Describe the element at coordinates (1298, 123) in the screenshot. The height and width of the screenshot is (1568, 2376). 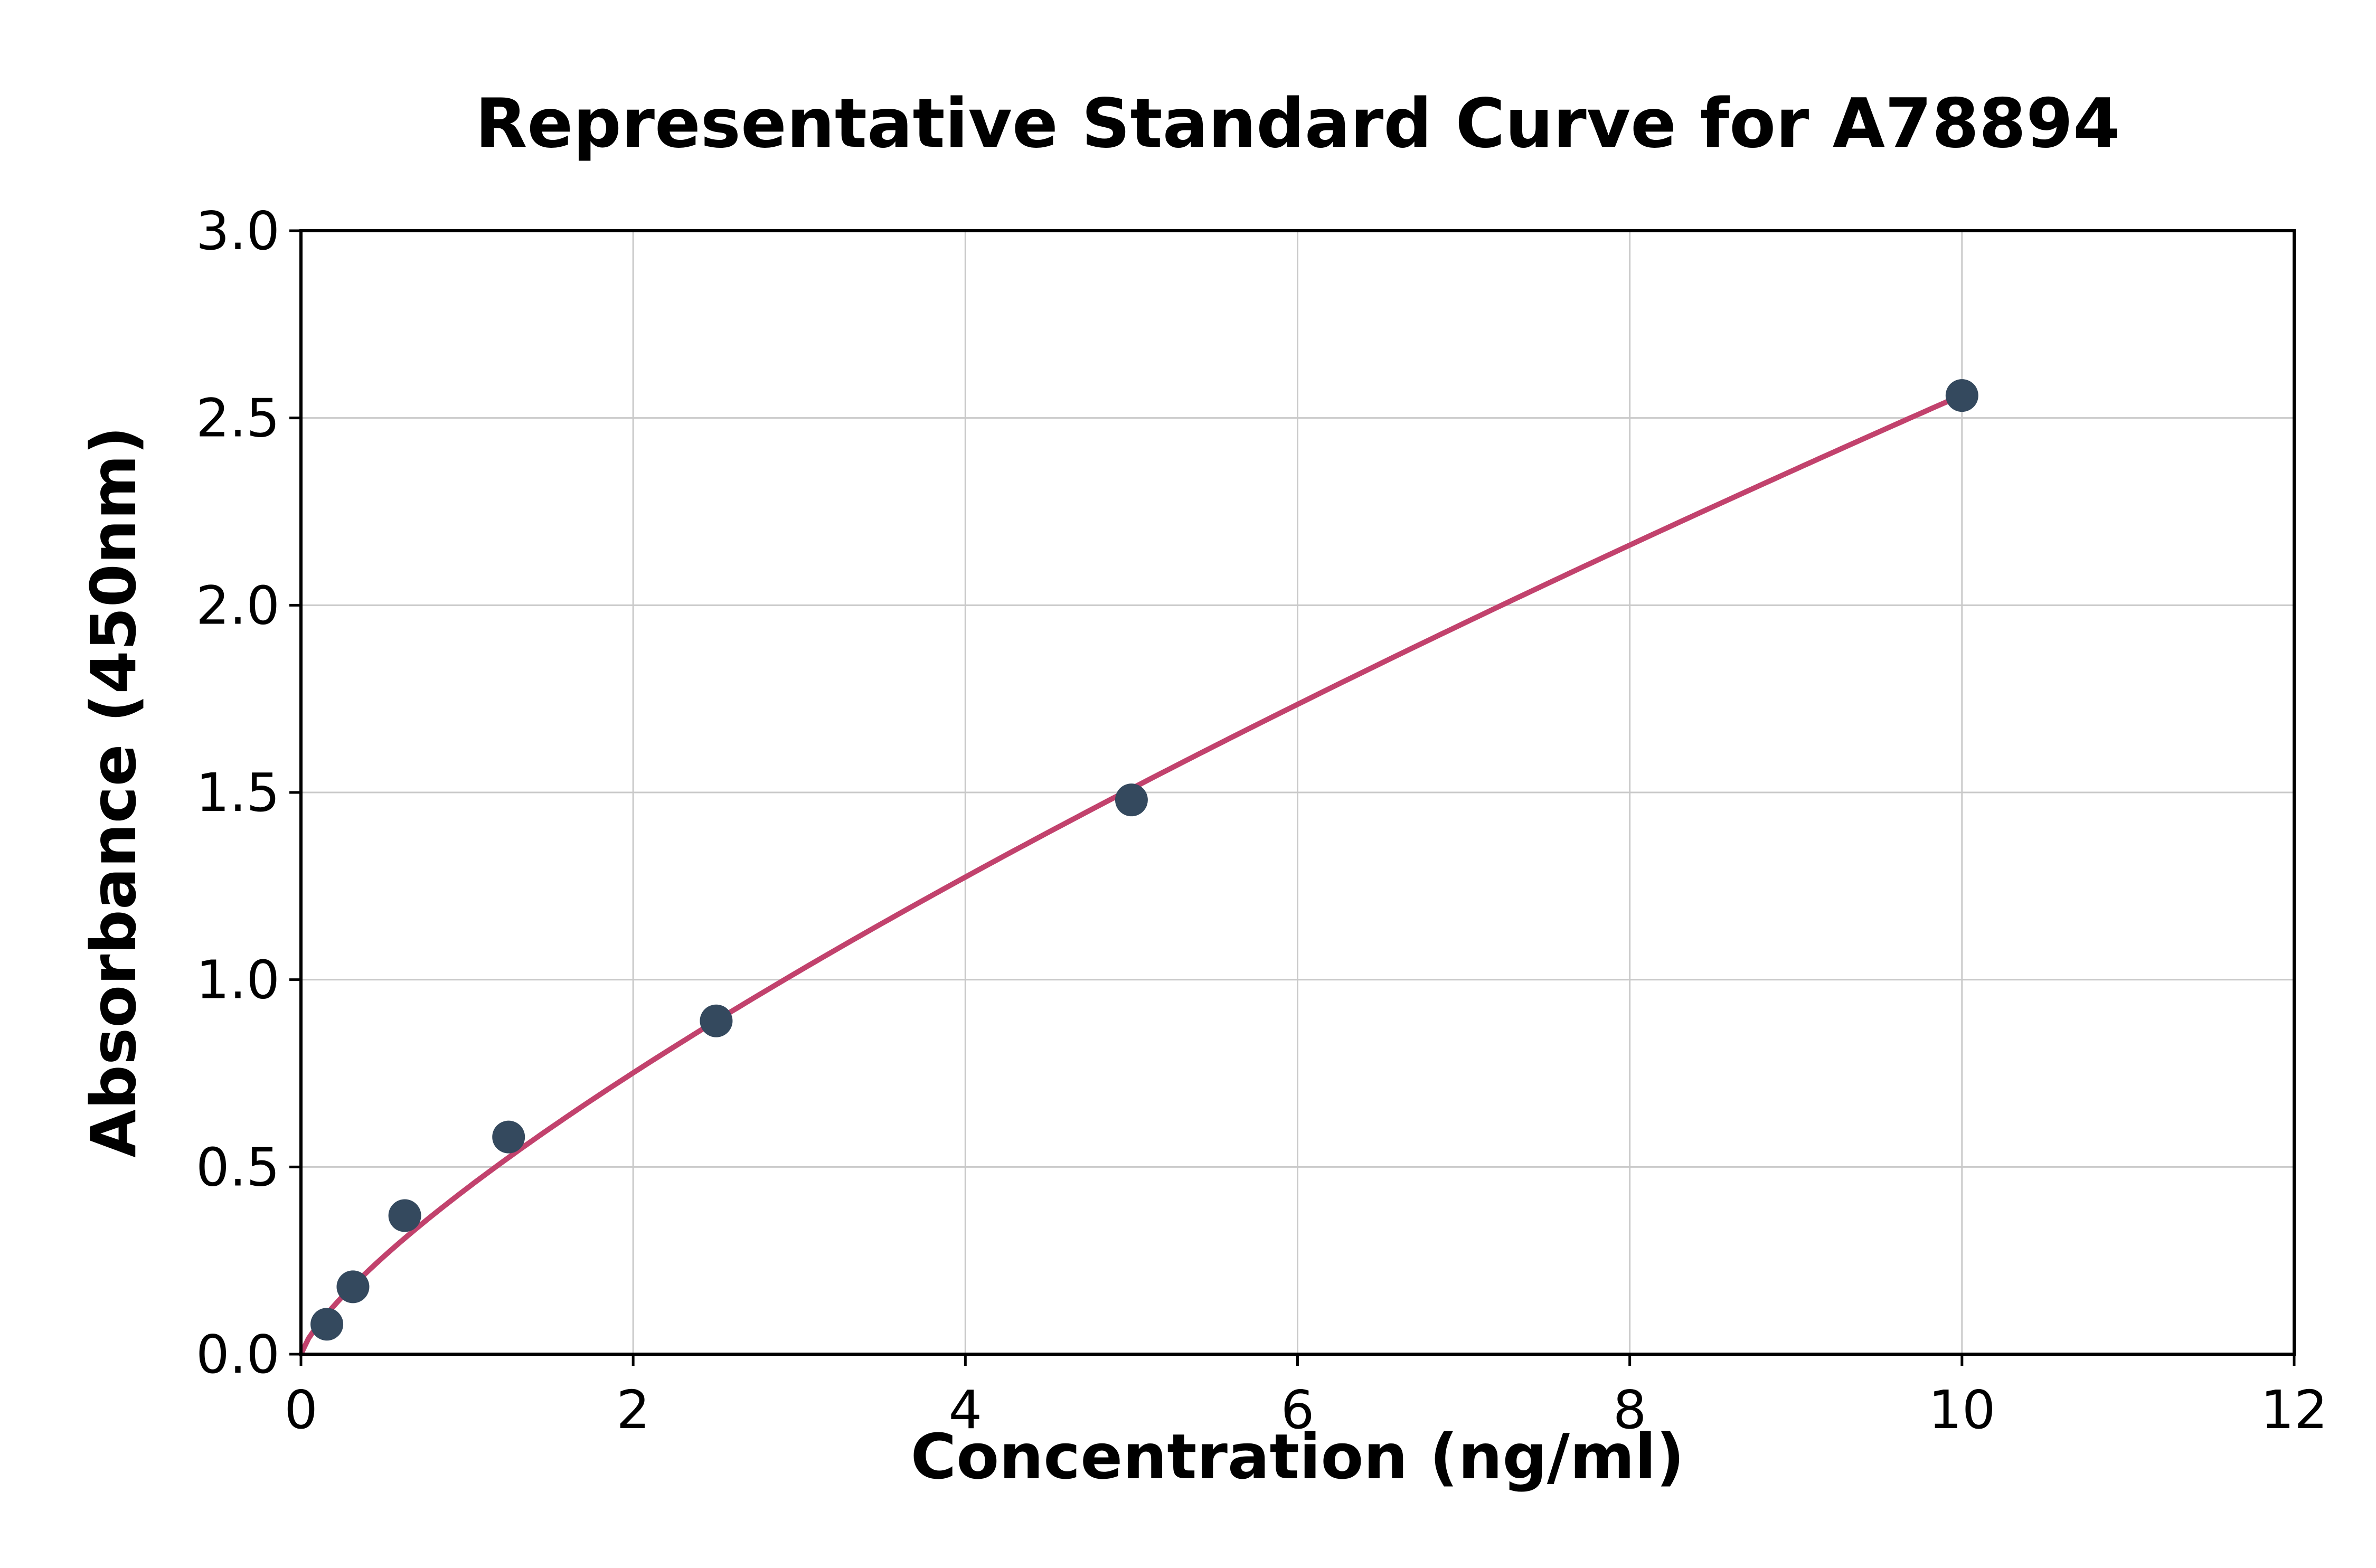
I see `chart-title: Representative Standard Curve for A78894` at that location.